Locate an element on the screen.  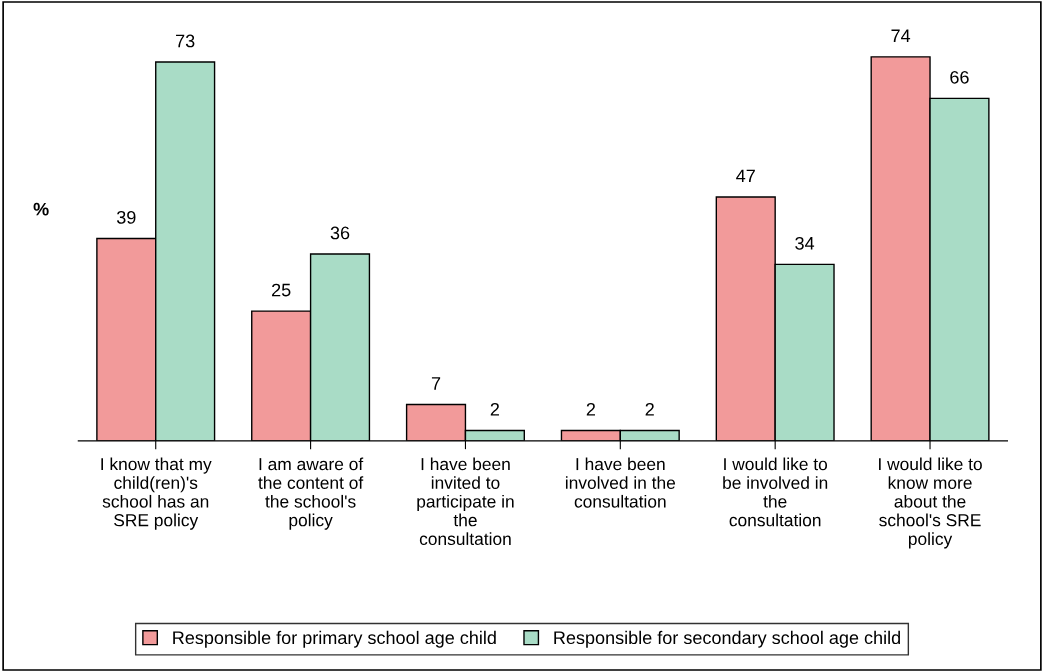
data-label: 36 is located at coordinates (340, 233).